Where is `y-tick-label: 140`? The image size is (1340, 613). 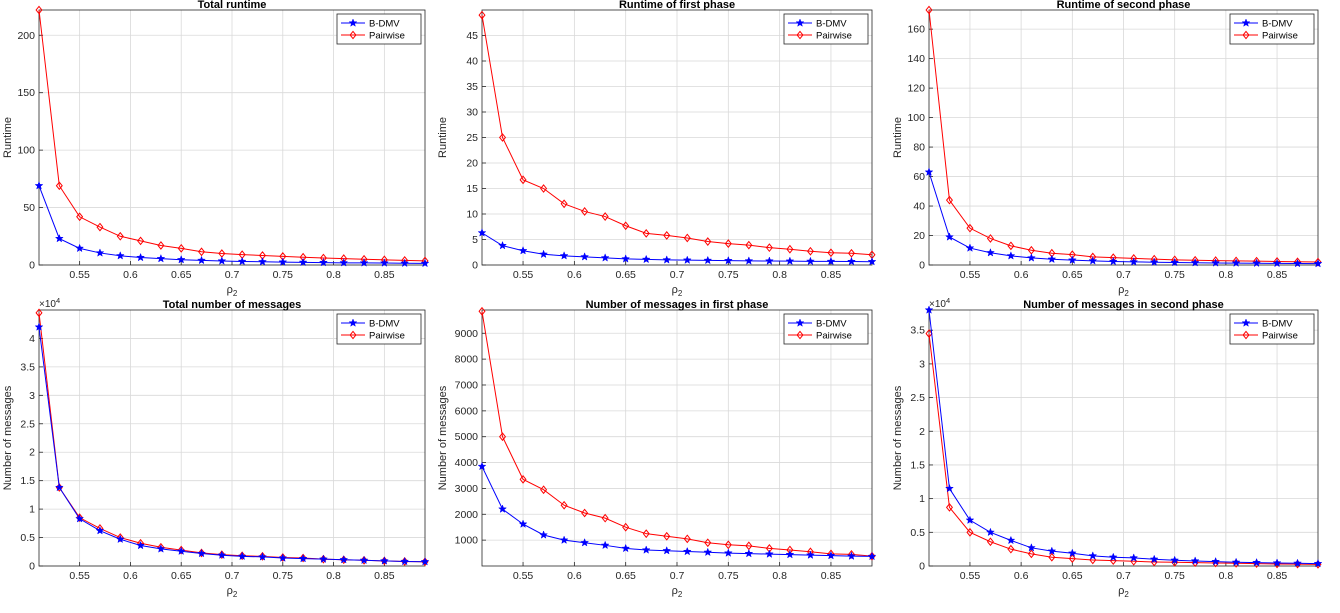 y-tick-label: 140 is located at coordinates (916, 59).